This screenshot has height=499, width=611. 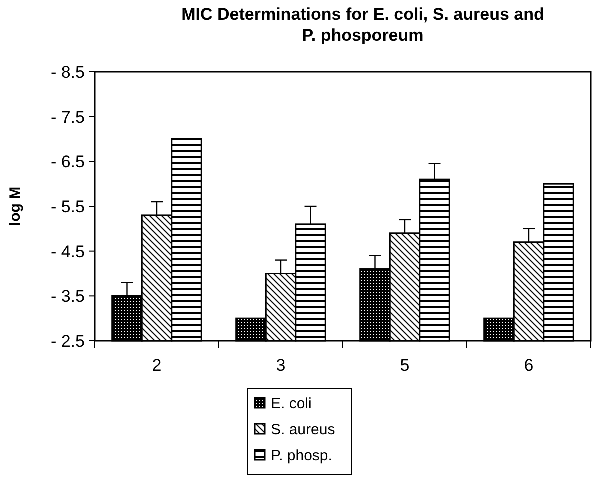 I want to click on legend-label: E. coli, so click(x=291, y=403).